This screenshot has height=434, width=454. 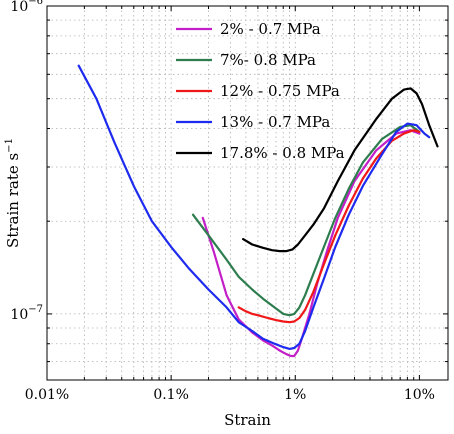 What do you see at coordinates (275, 122) in the screenshot?
I see `legend-label: 13% - 0.7 MPa` at bounding box center [275, 122].